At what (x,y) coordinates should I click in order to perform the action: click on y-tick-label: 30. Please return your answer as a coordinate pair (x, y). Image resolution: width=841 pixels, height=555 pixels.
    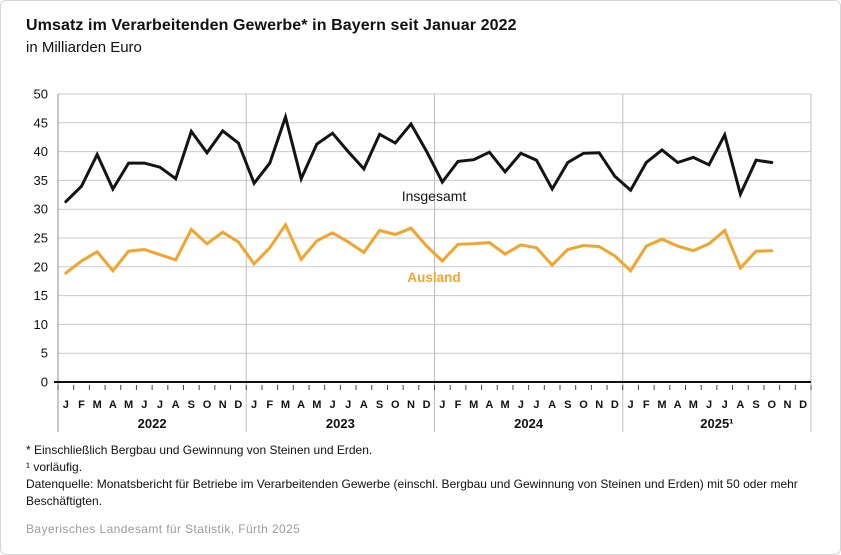
    Looking at the image, I should click on (41, 209).